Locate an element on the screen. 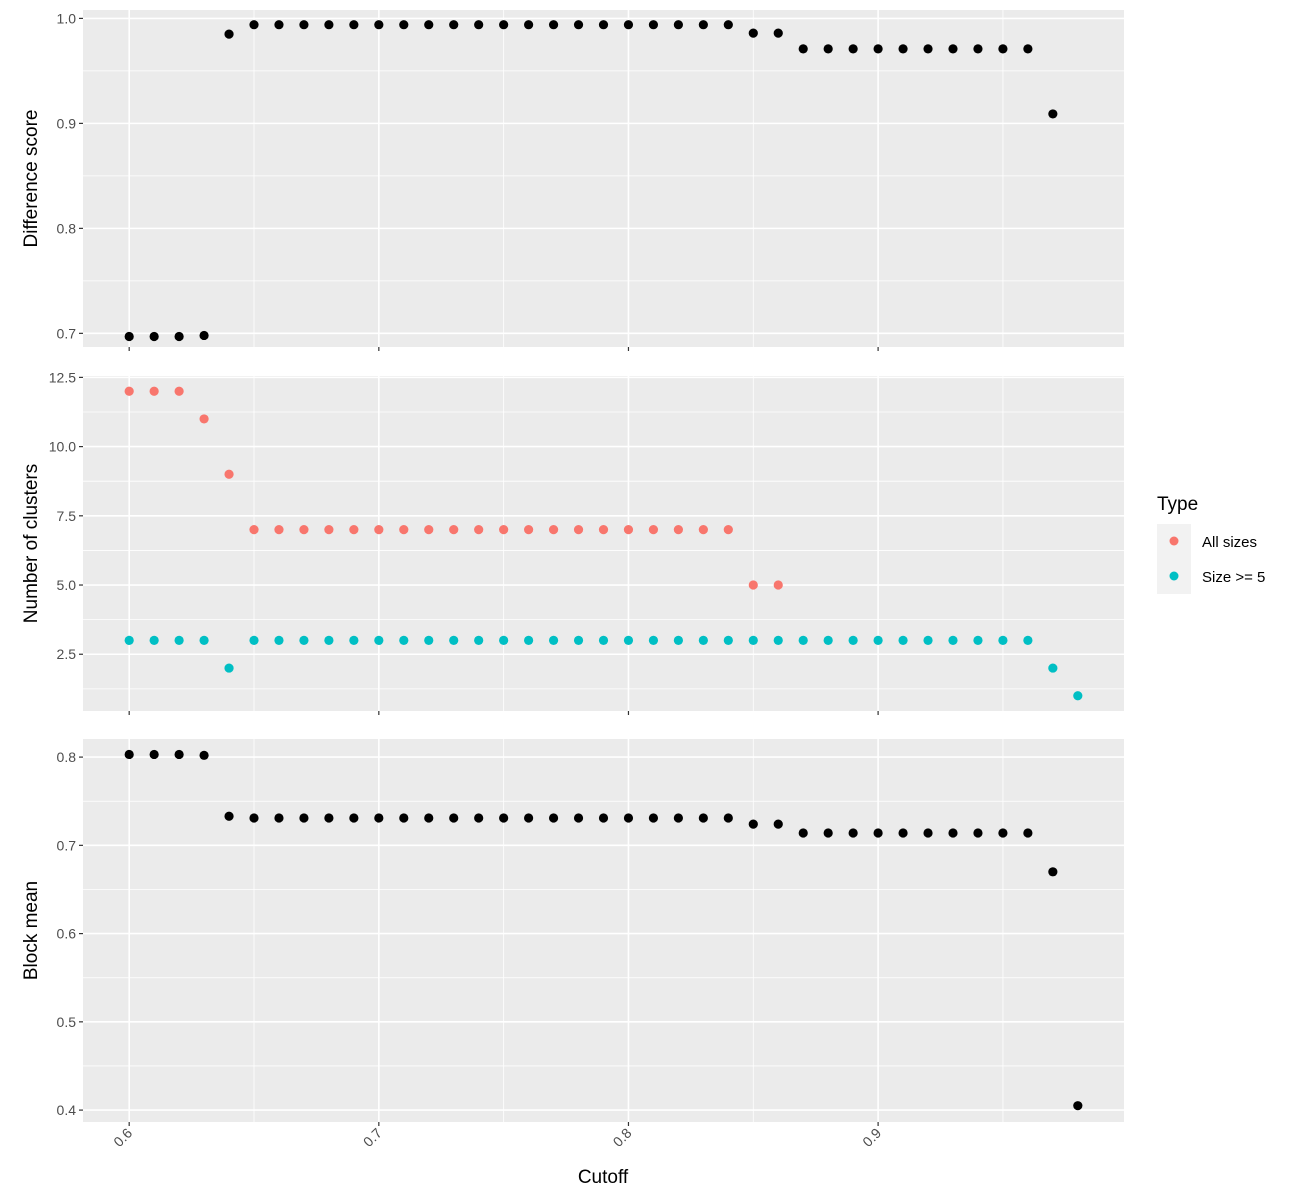 The width and height of the screenshot is (1300, 1200). y-axis-title: Difference score is located at coordinates (31, 179).